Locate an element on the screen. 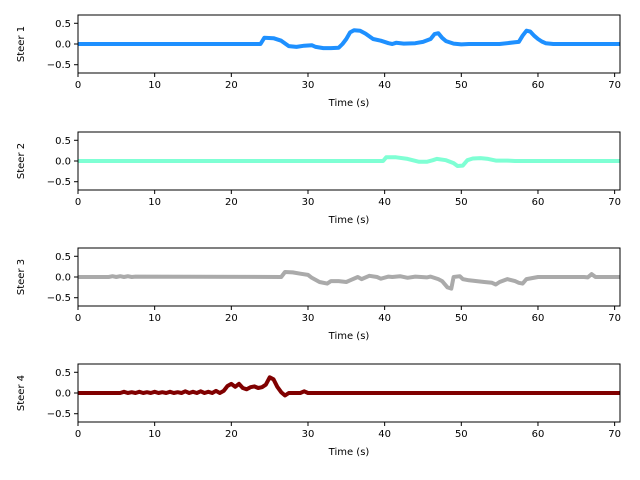 This screenshot has width=640, height=480. y-axis-label: Steer 2 is located at coordinates (21, 161).